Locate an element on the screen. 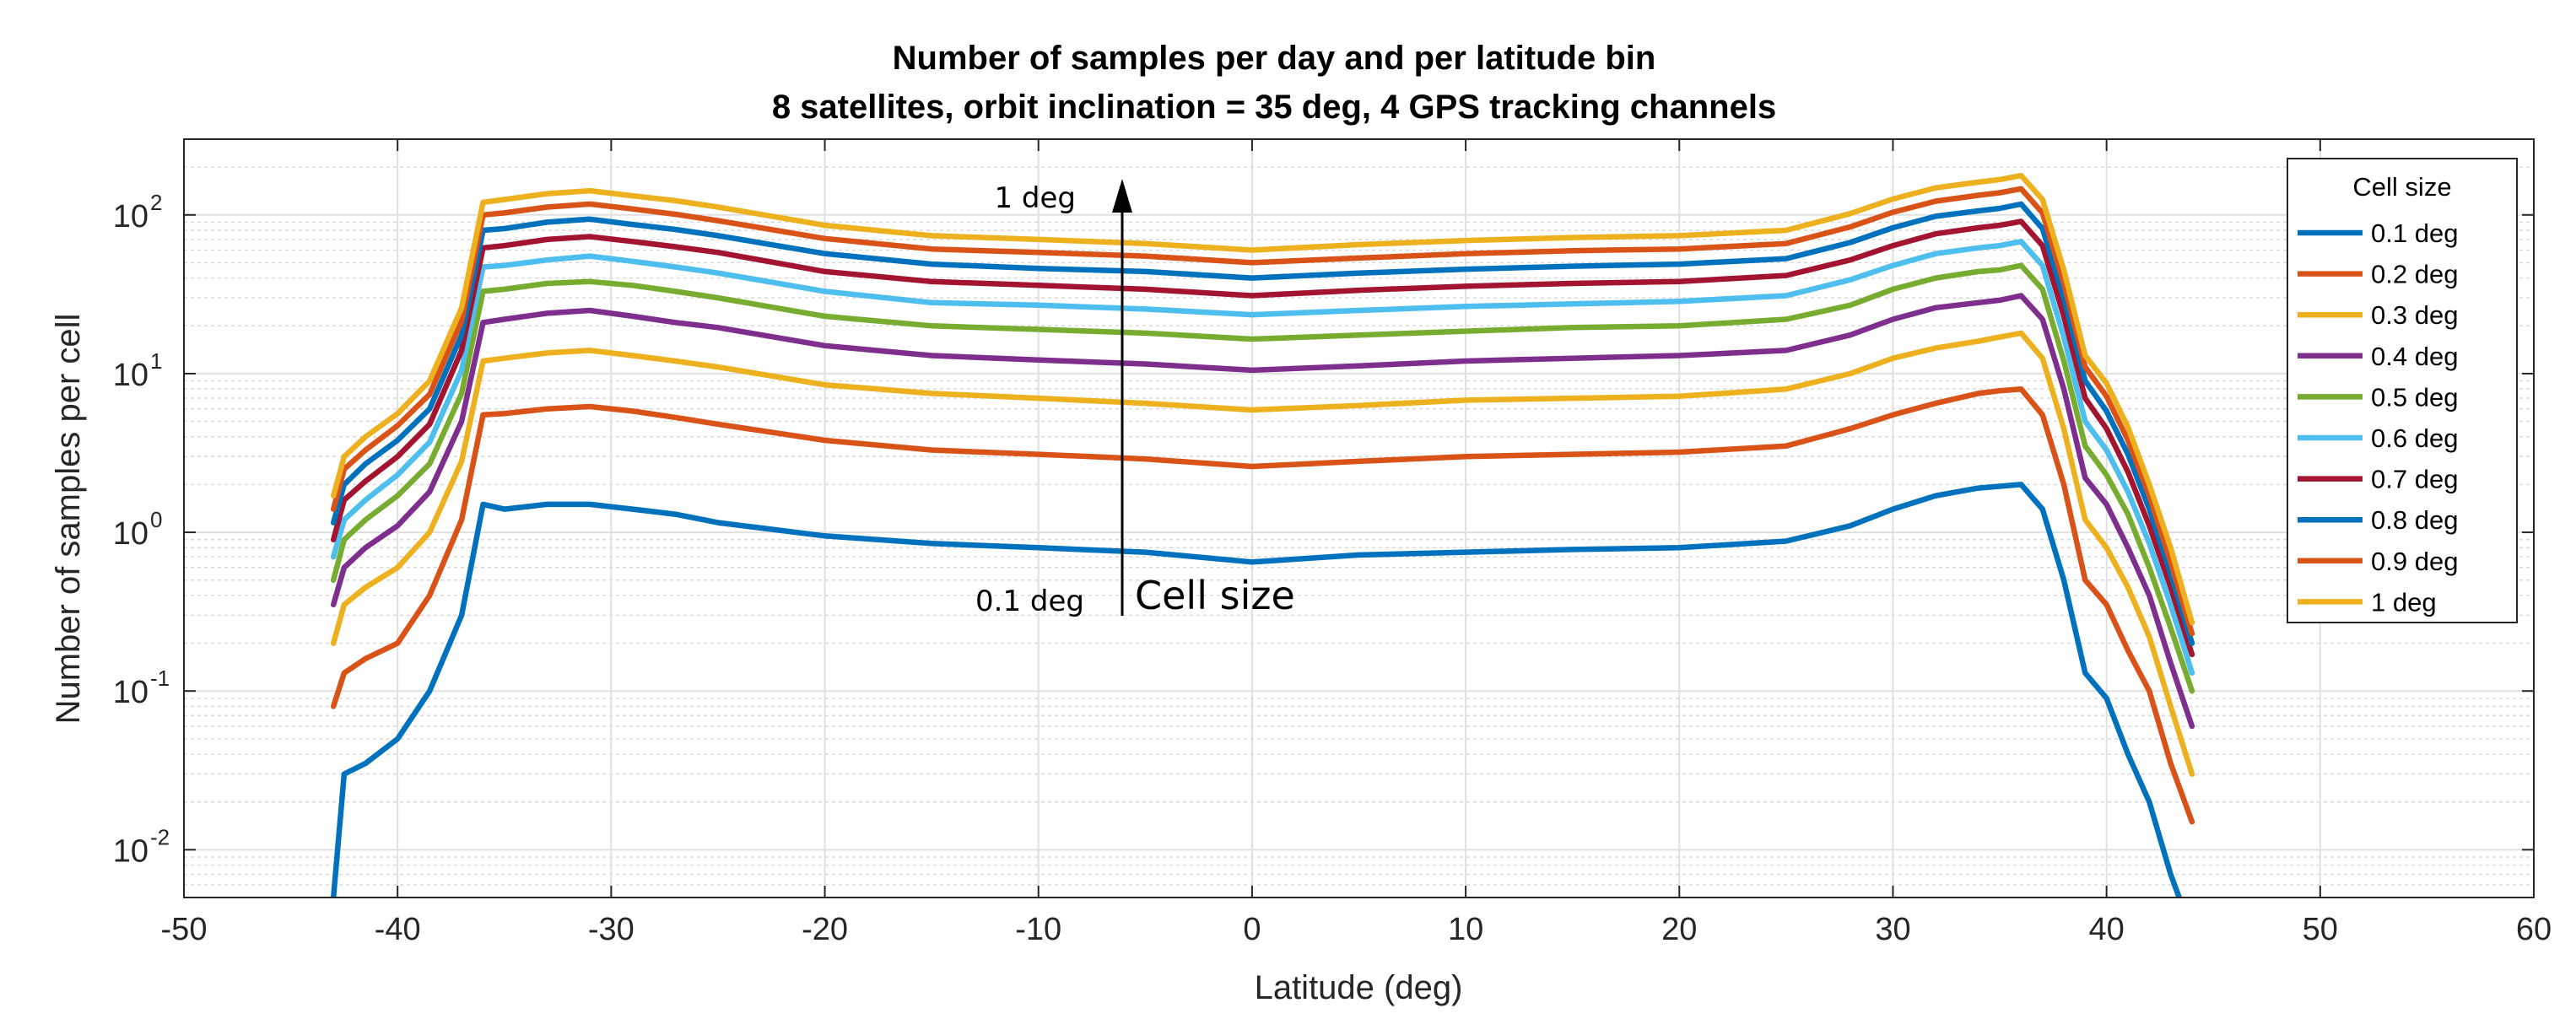 The image size is (2576, 1035). legend-box is located at coordinates (2402, 390).